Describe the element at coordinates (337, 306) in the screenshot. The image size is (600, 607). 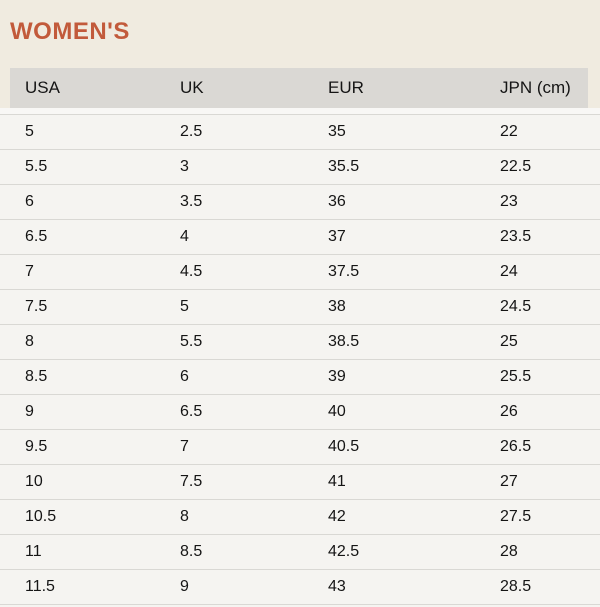
I see `table-cell: 38` at that location.